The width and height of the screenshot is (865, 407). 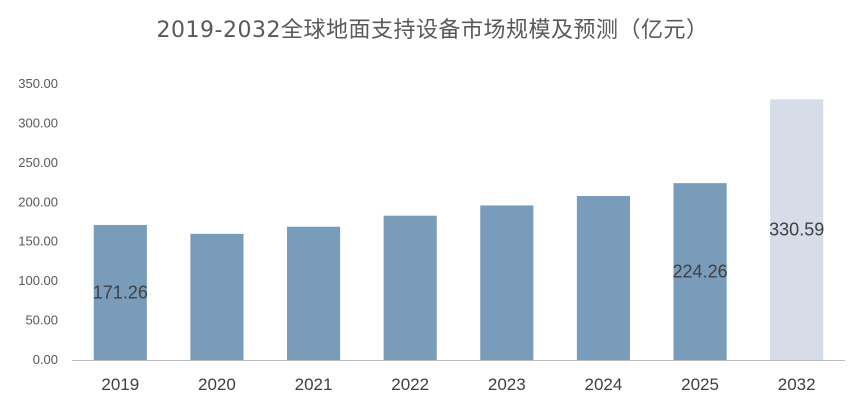 I want to click on x-tick-label: 2024, so click(x=604, y=384).